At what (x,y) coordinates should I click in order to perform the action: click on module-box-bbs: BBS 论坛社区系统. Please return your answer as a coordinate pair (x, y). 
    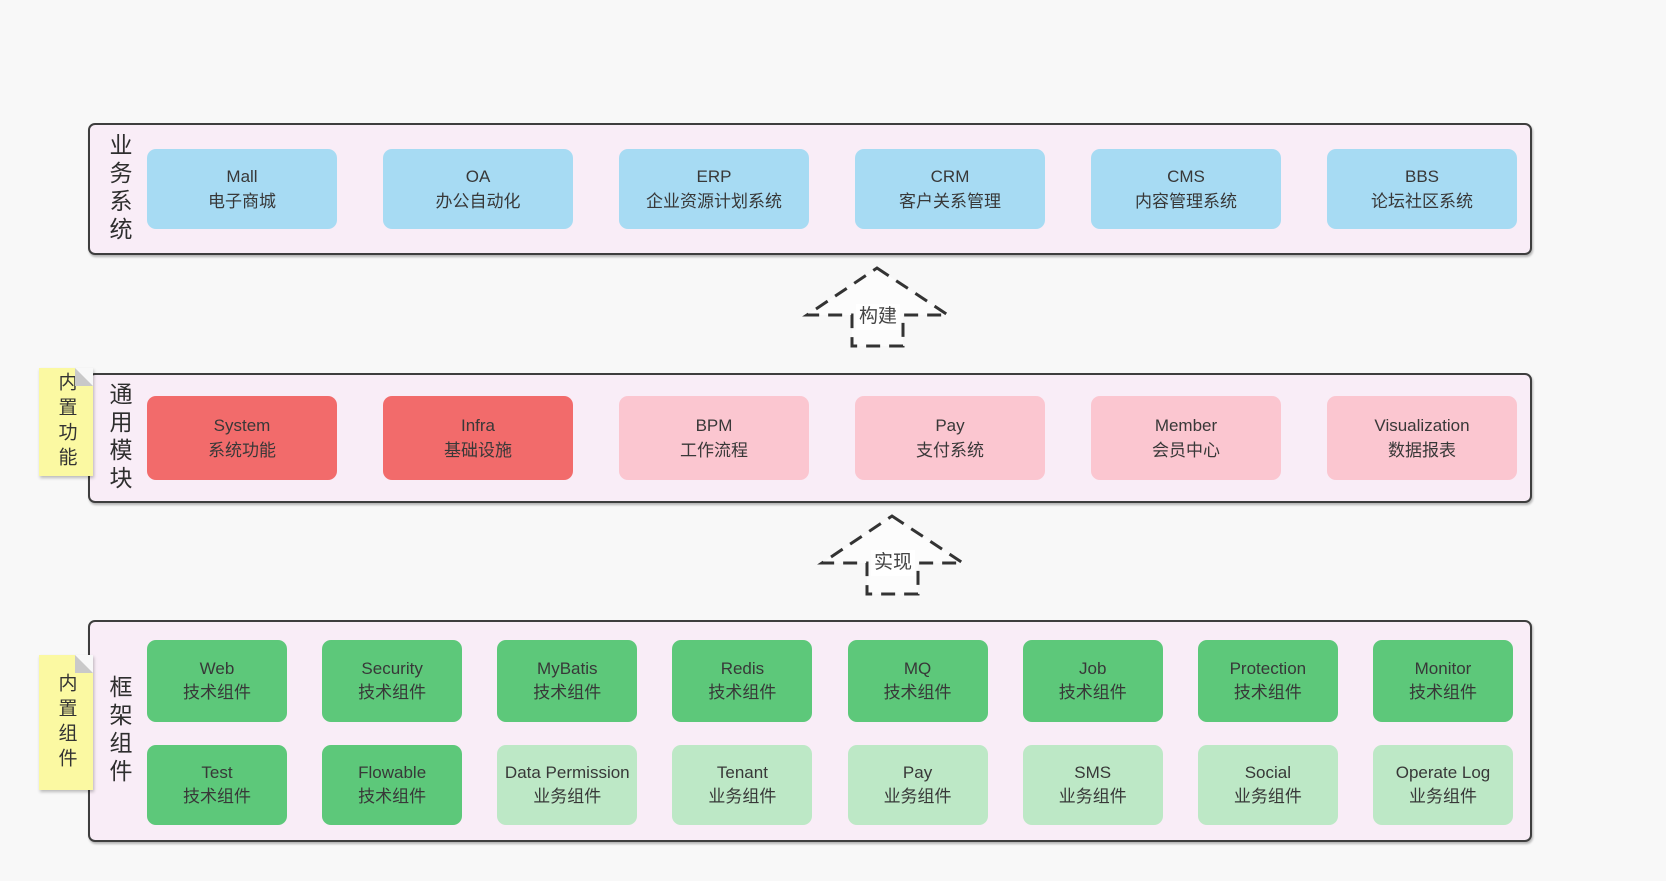
    Looking at the image, I should click on (1422, 189).